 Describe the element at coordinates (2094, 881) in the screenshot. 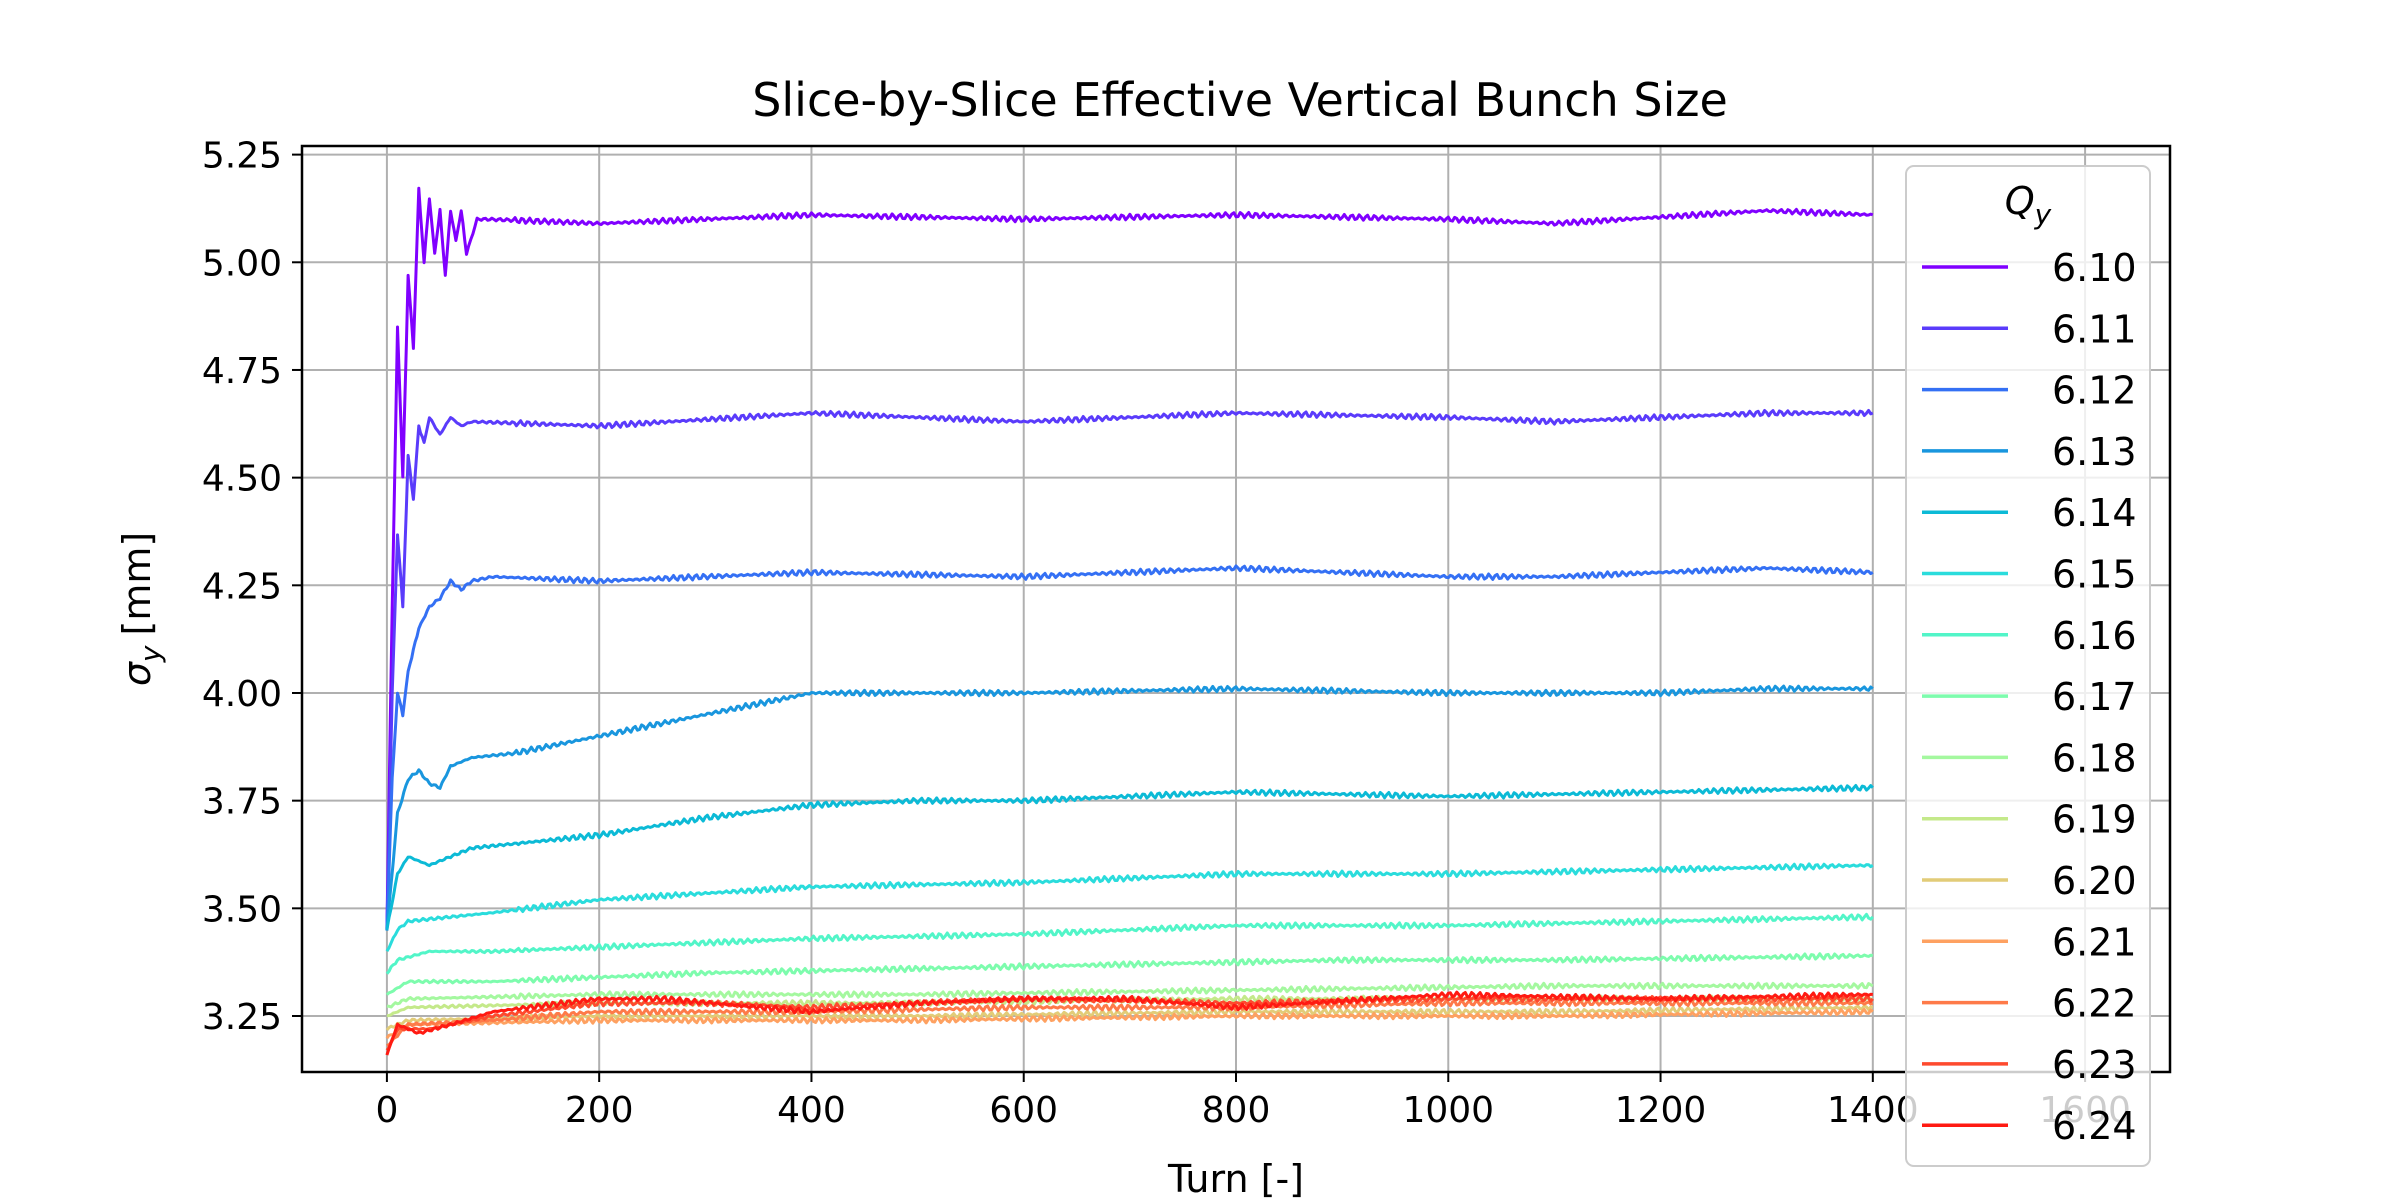

I see `legend-label-6-20: 6.20` at that location.